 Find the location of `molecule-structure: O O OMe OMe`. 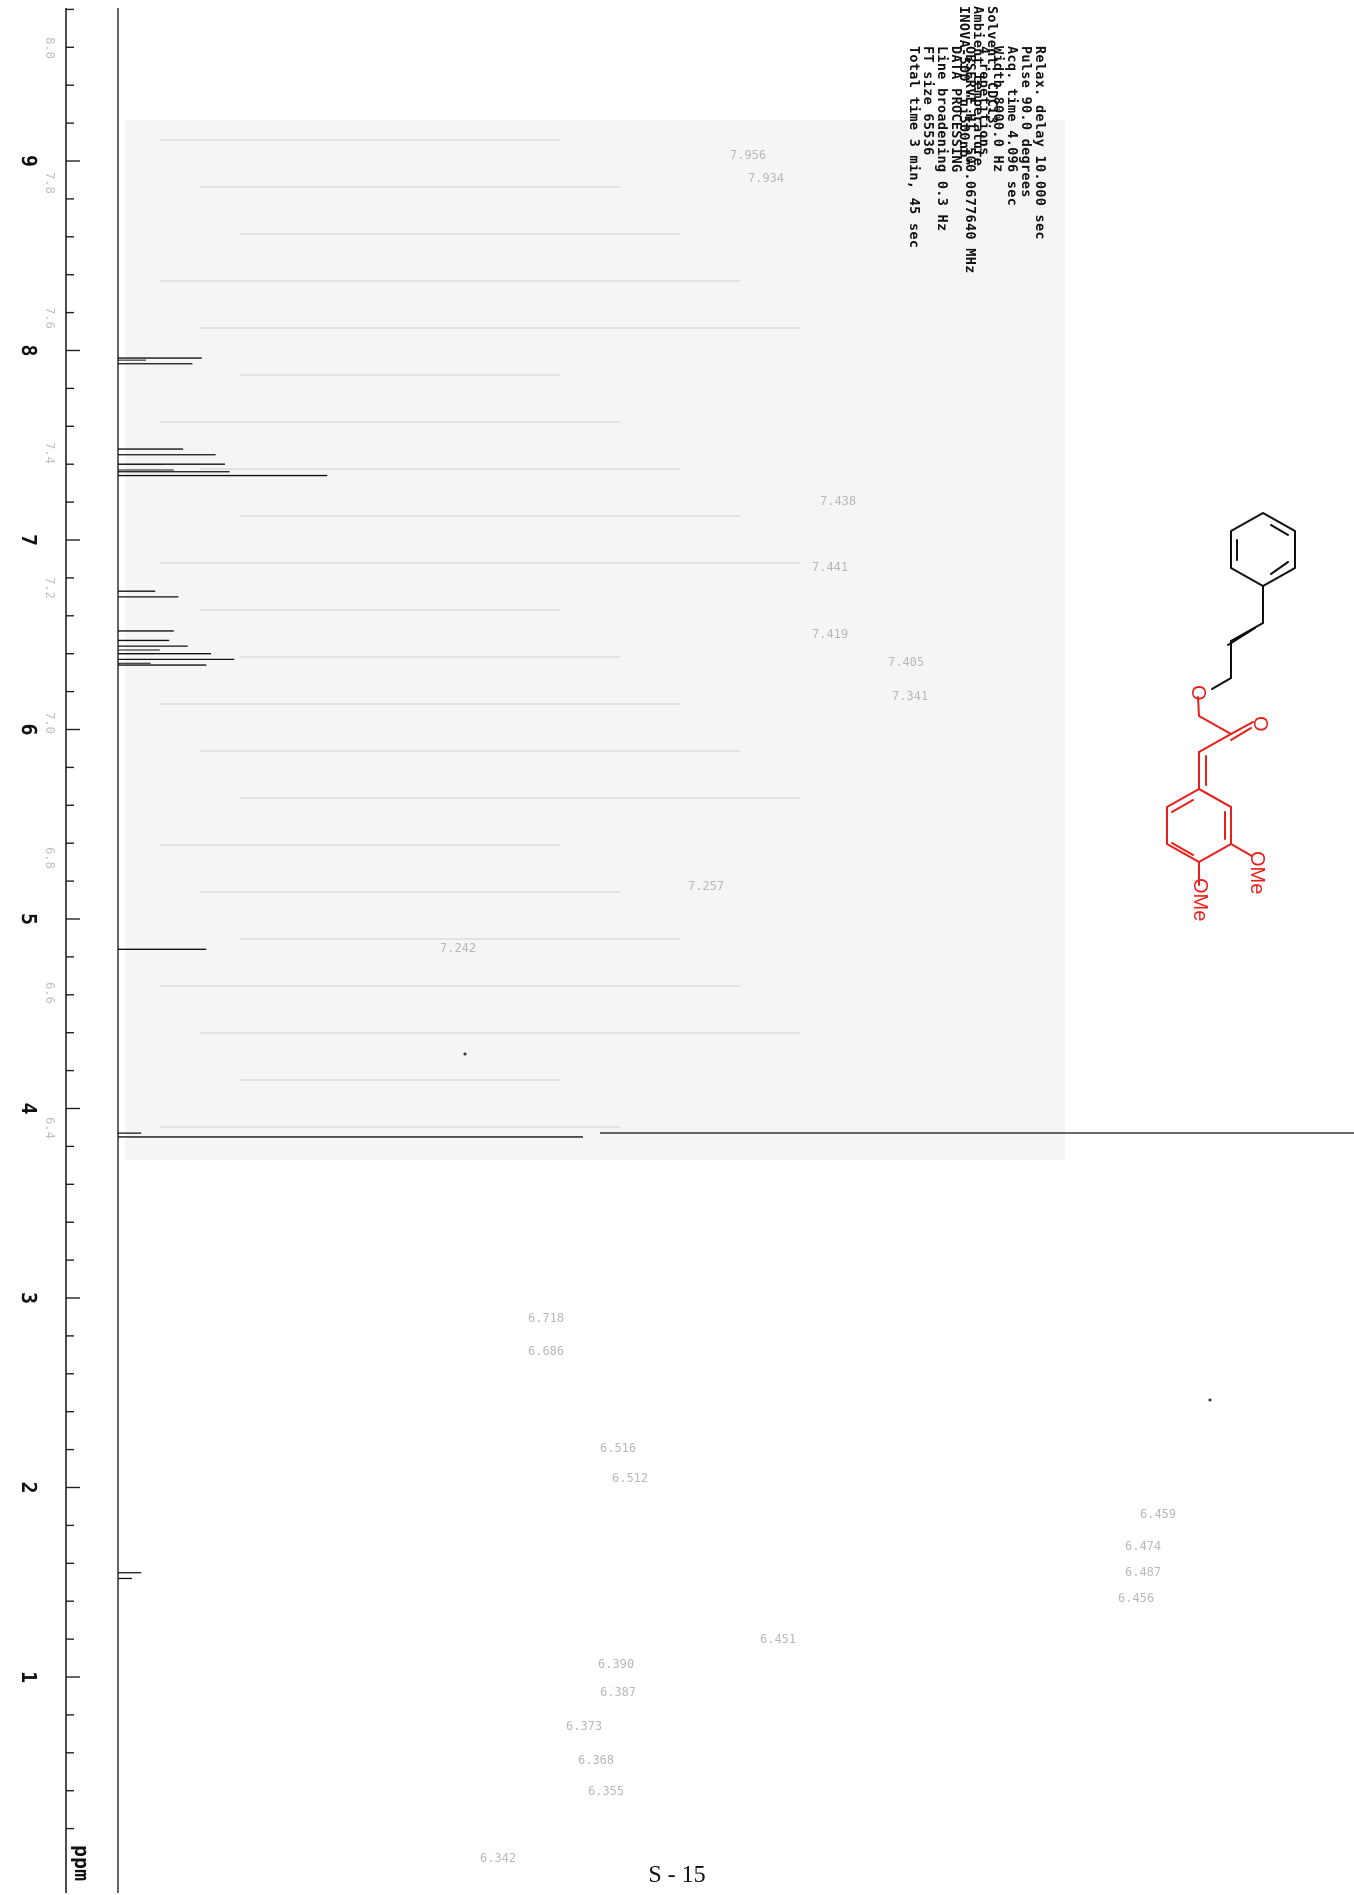

molecule-structure: O O OMe OMe is located at coordinates (1231, 716).